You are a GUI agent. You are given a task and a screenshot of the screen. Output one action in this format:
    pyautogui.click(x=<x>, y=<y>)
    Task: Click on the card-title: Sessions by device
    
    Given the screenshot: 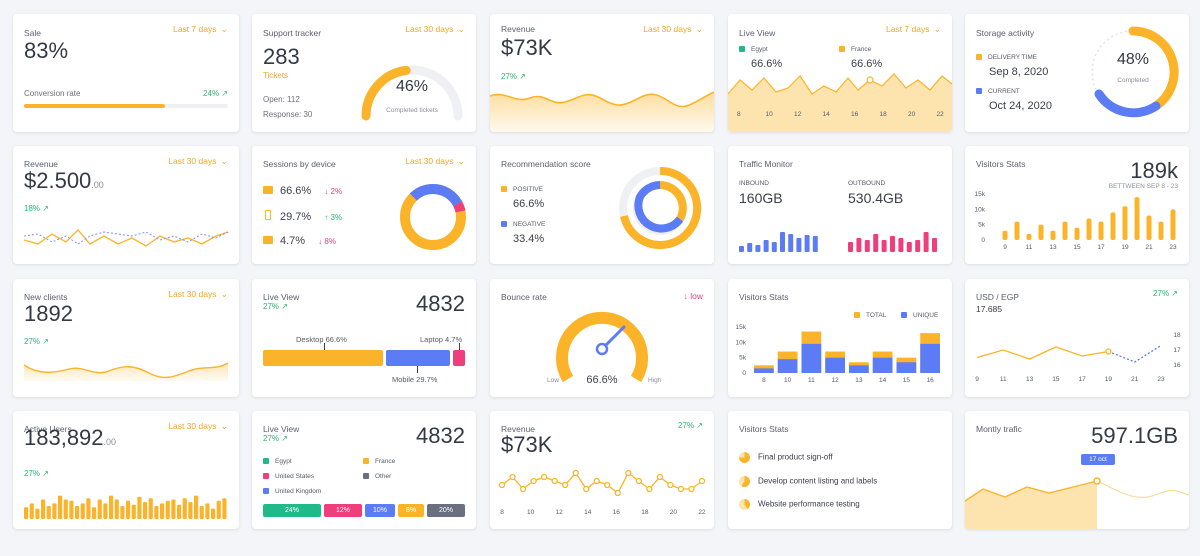 What is the action you would take?
    pyautogui.click(x=299, y=164)
    